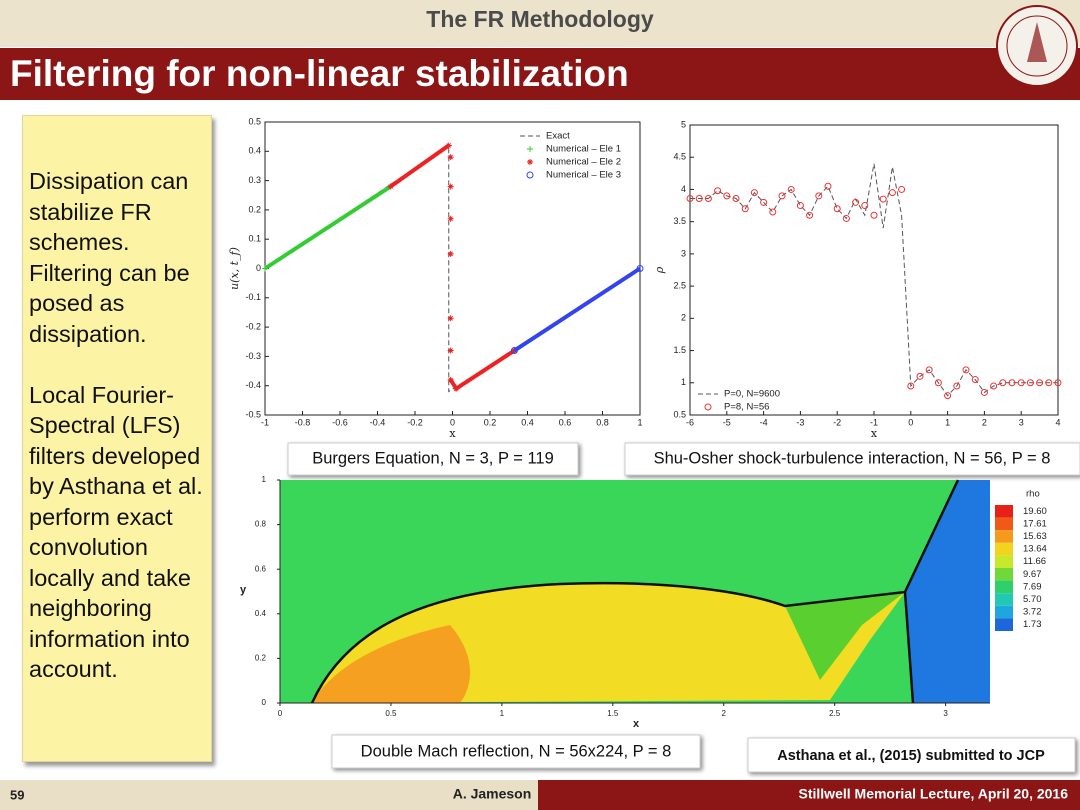 The image size is (1080, 810). I want to click on top-strip, so click(540, 23).